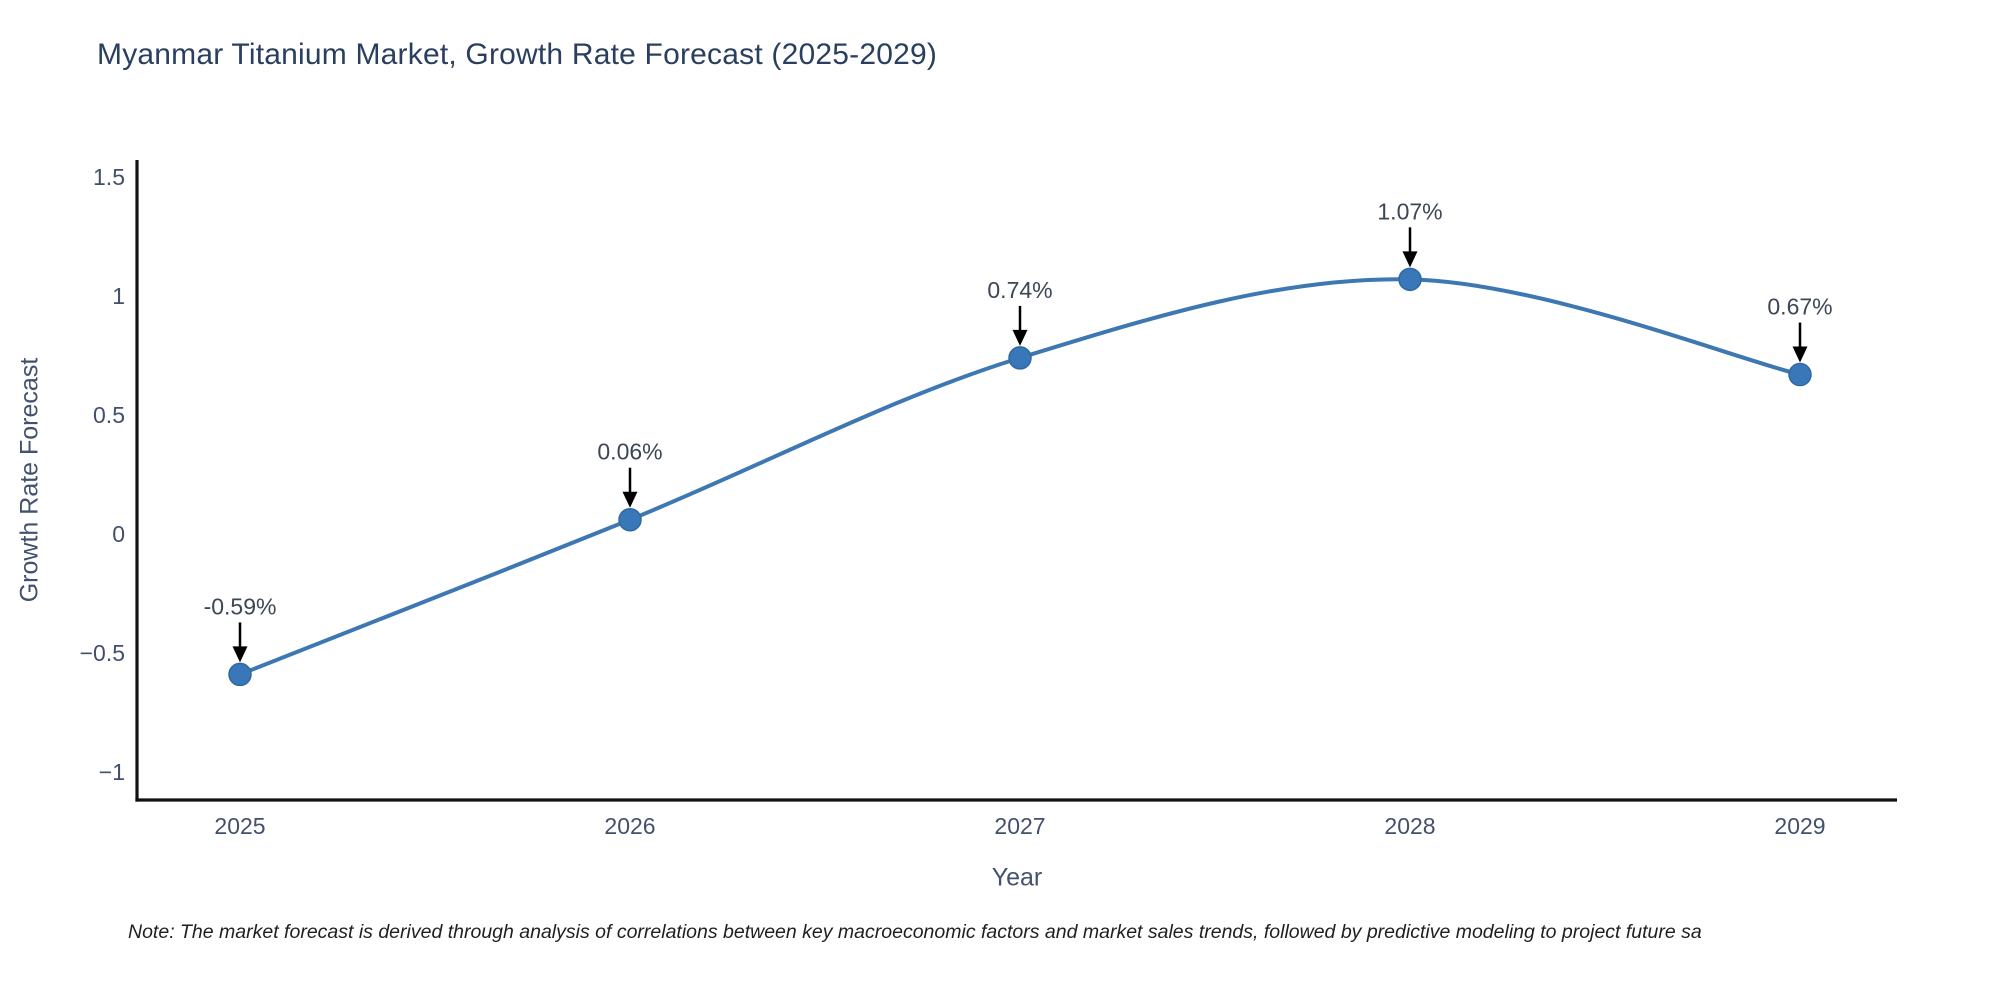 The width and height of the screenshot is (2000, 1000). Describe the element at coordinates (1017, 877) in the screenshot. I see `x-axis-title: Year` at that location.